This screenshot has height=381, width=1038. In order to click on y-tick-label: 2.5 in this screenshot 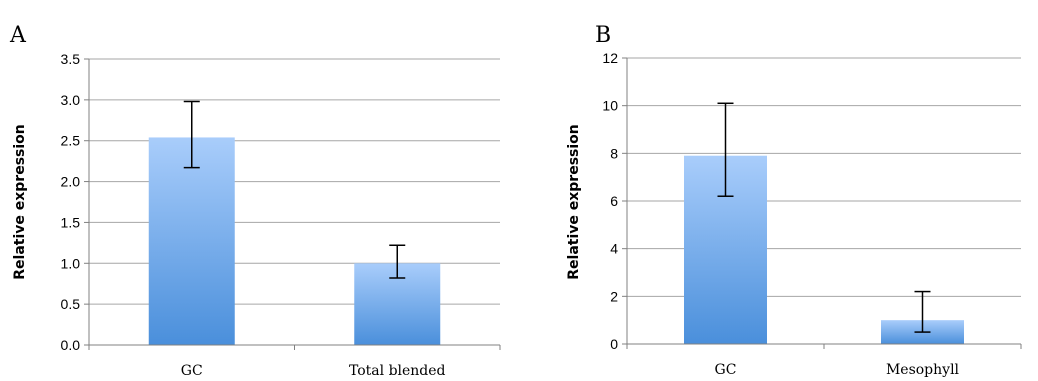, I will do `click(71, 141)`.